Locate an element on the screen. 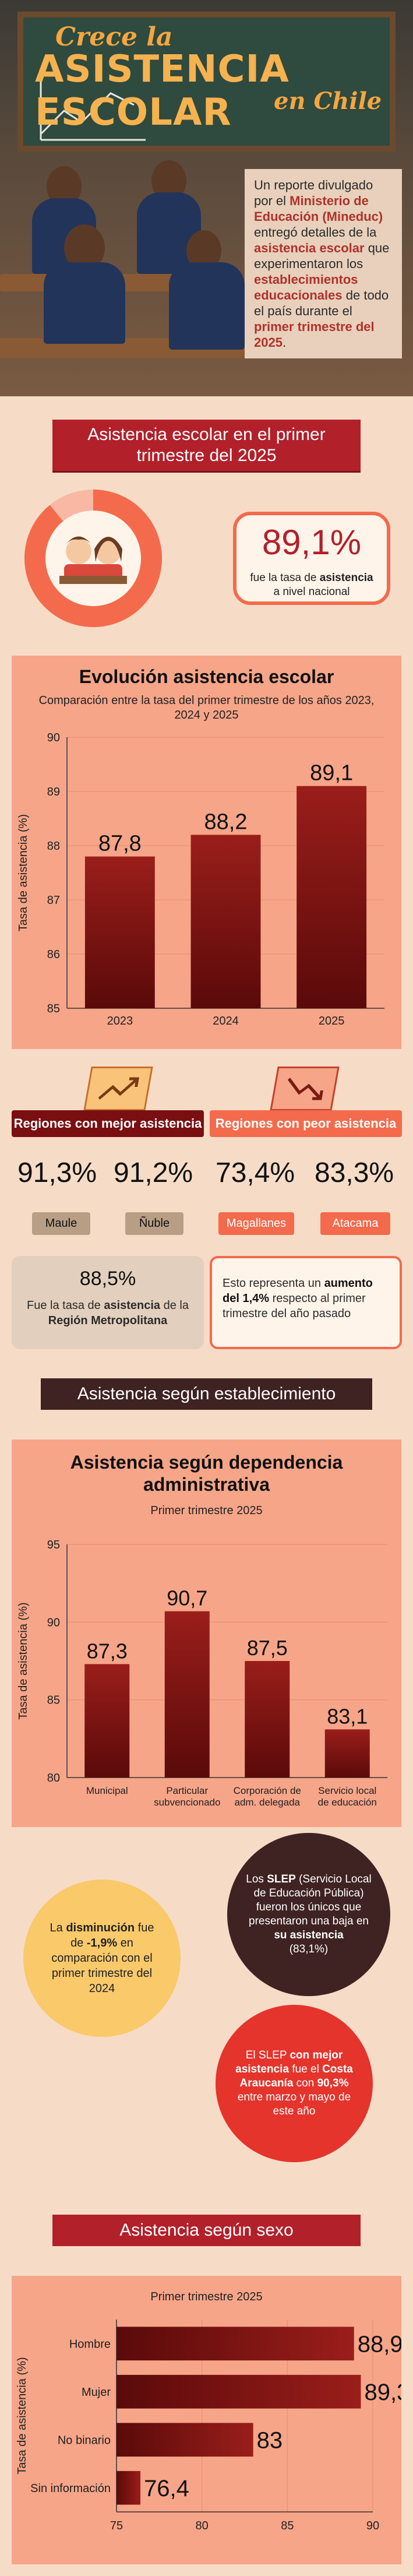 The image size is (413, 2576). chart1-title: Evolución asistencia escolar is located at coordinates (206, 677).